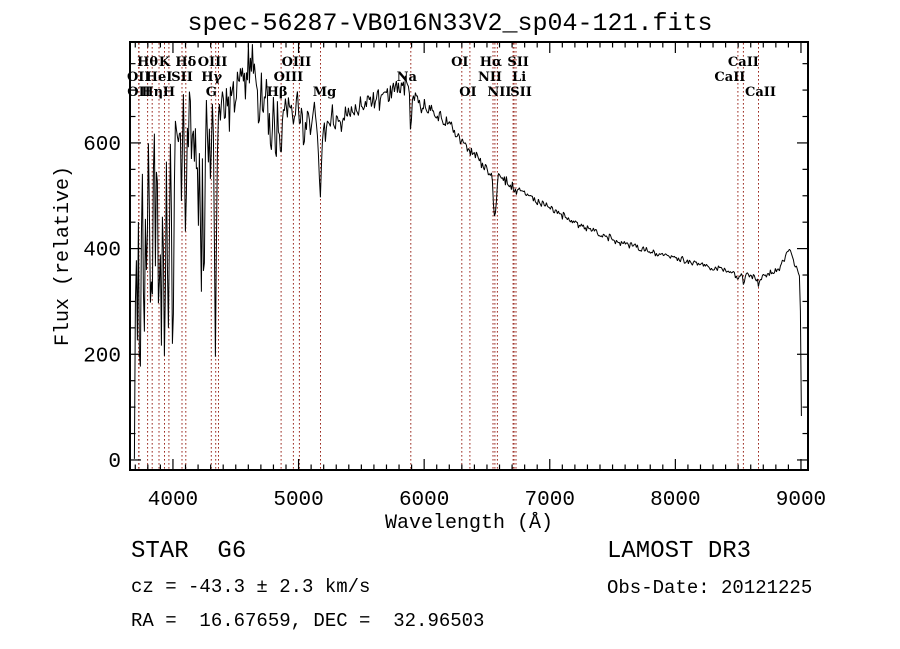  Describe the element at coordinates (308, 621) in the screenshot. I see `ra-dec-label: RA = 16.67659, DEC = 32.96503` at that location.